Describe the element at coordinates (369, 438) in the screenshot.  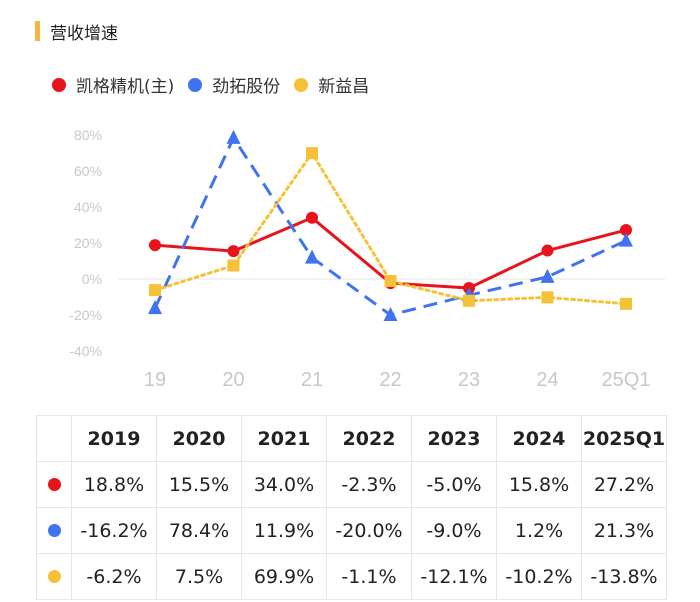
I see `table-header-cell: 2022` at that location.